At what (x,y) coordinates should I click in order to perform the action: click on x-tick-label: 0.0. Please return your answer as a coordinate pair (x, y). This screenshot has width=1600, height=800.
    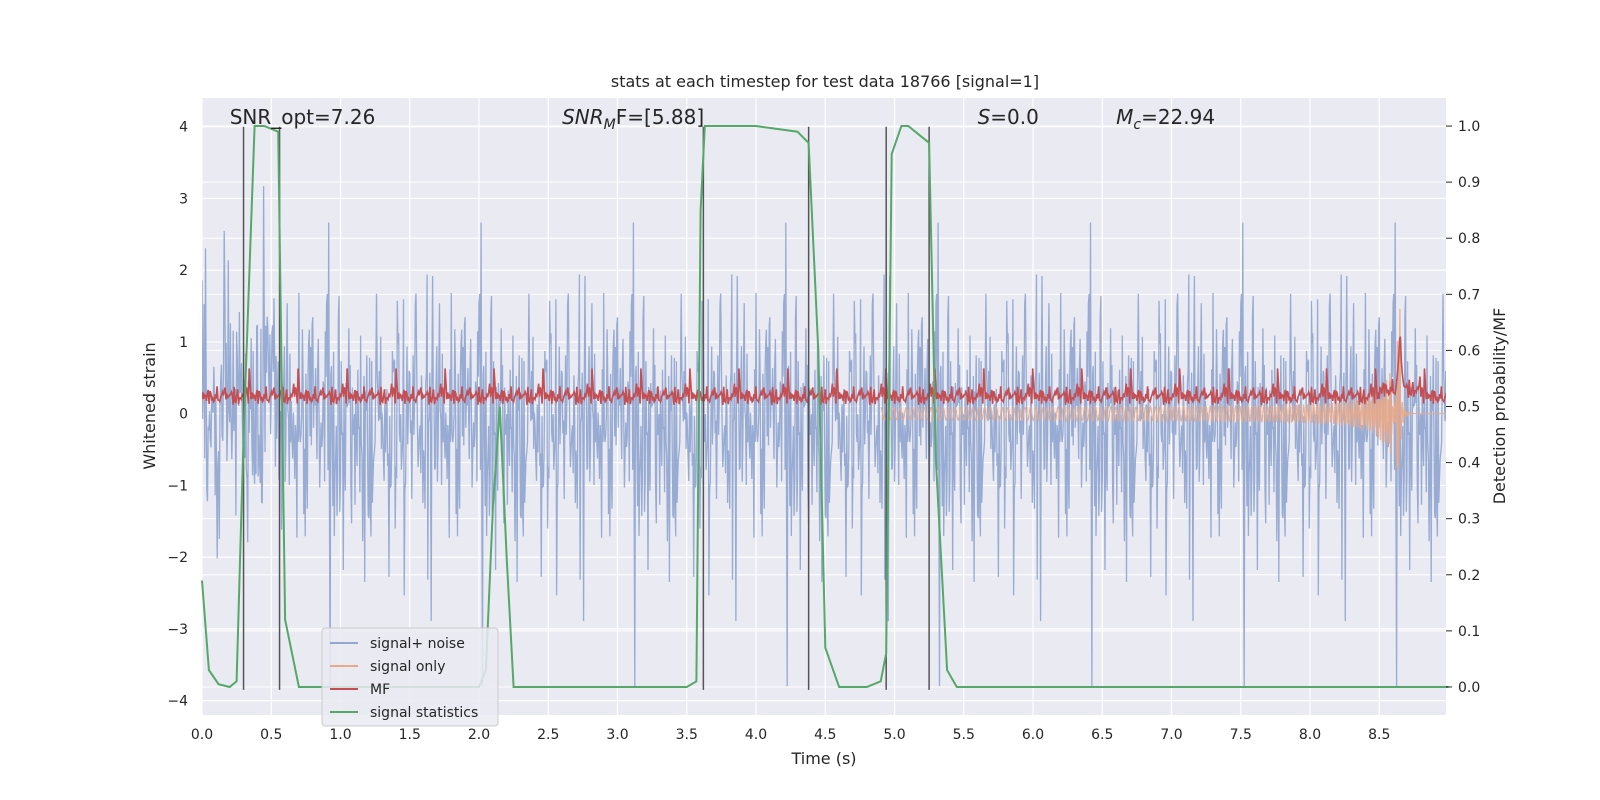
    Looking at the image, I should click on (202, 735).